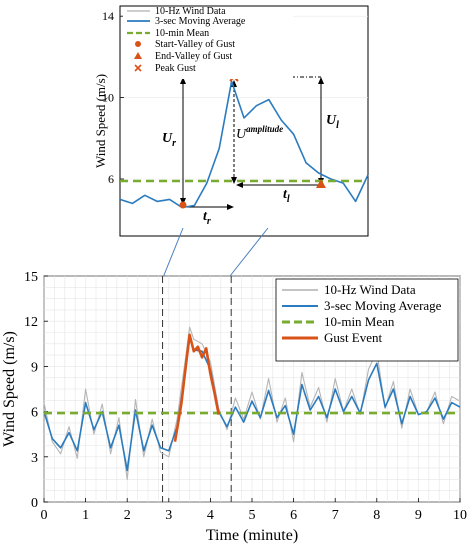  What do you see at coordinates (182, 33) in the screenshot?
I see `top-legend-label-mean: 10-min Mean` at bounding box center [182, 33].